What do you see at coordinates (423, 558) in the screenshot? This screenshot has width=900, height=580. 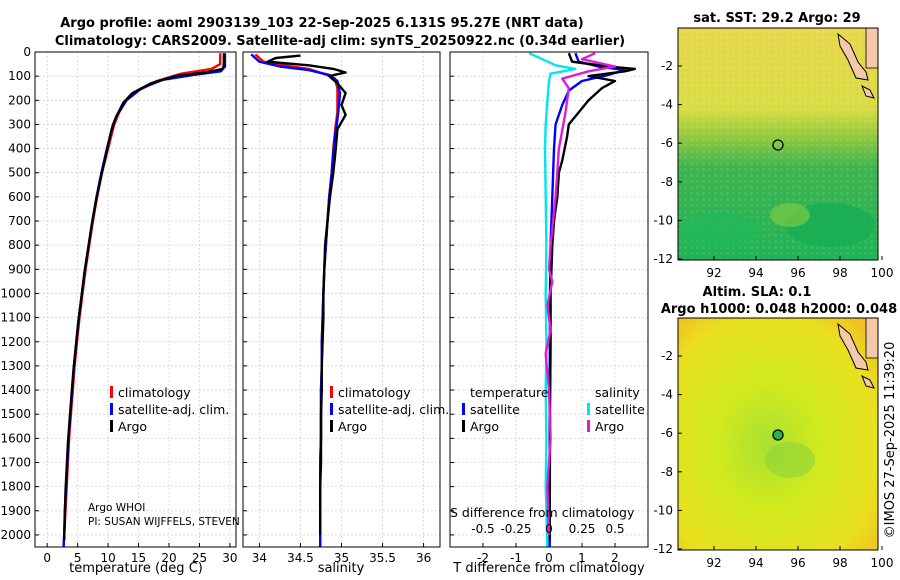 I see `x-tick-label: 36` at bounding box center [423, 558].